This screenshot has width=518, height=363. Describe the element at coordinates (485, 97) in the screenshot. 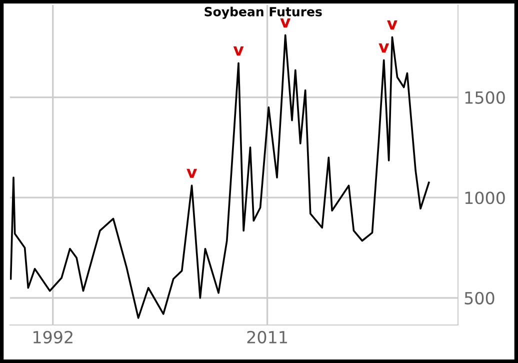

I see `y-tick-label: 1500` at that location.